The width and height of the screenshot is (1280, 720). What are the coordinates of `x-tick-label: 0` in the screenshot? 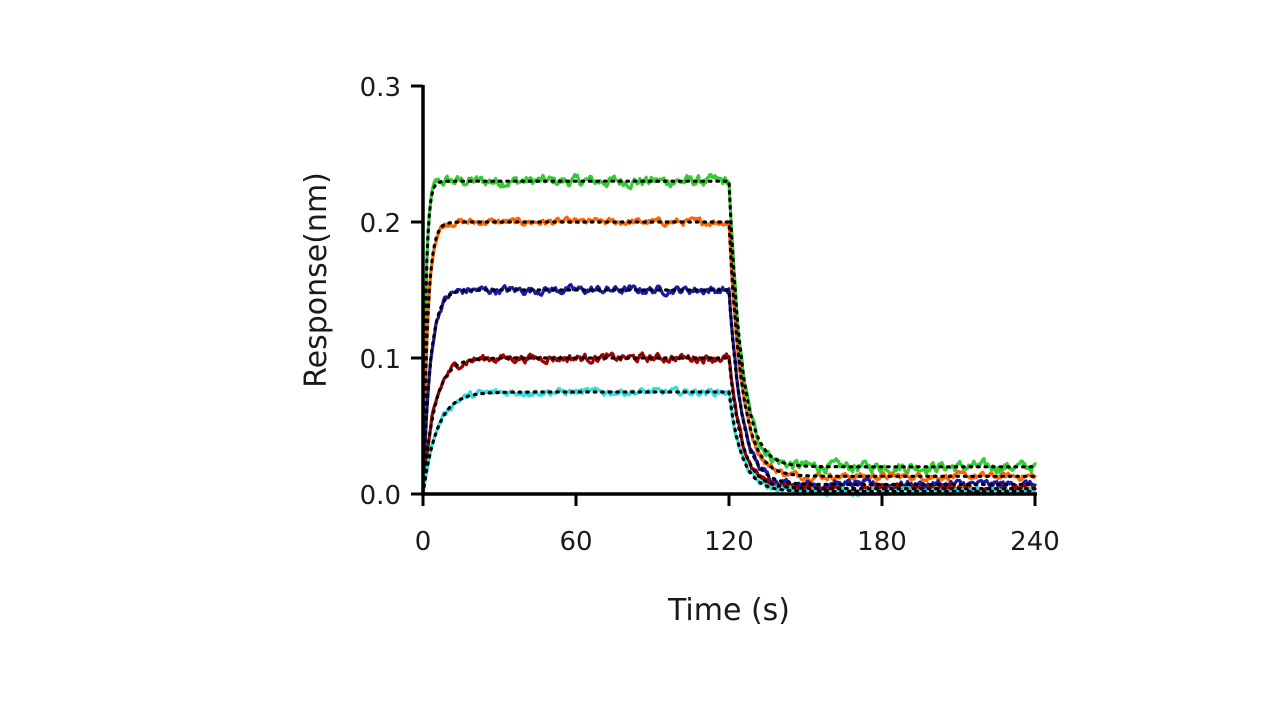 It's located at (423, 542).